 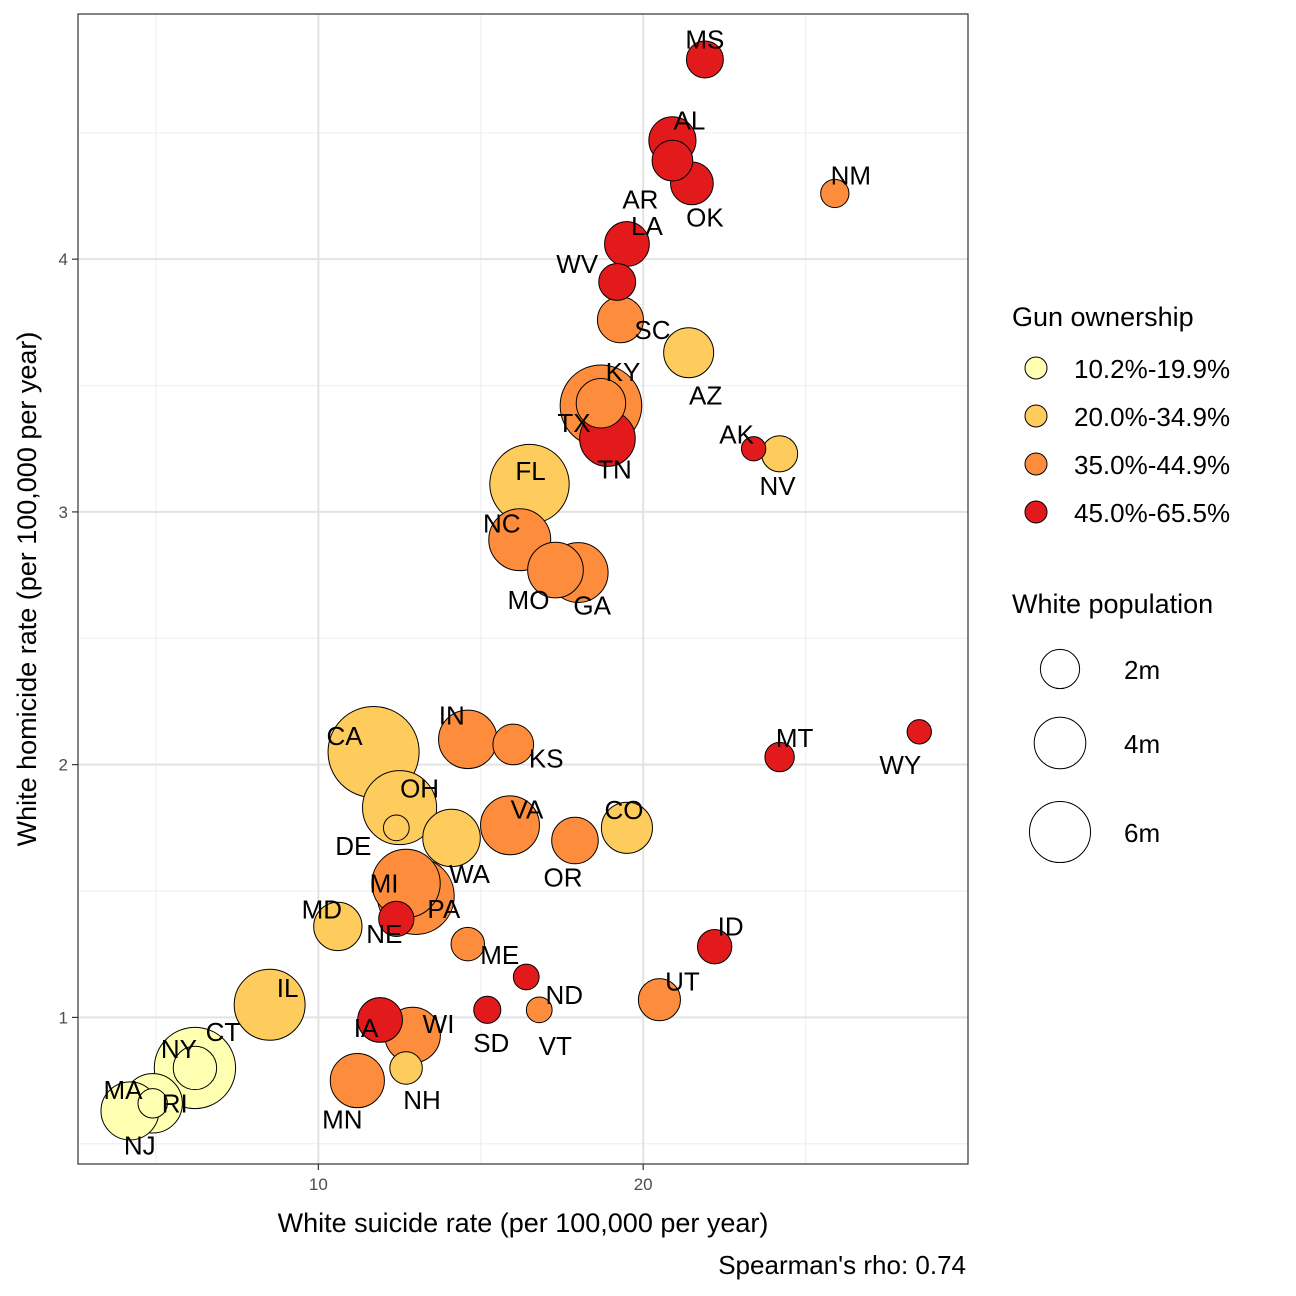 I want to click on label-ut: UT, so click(x=682, y=982).